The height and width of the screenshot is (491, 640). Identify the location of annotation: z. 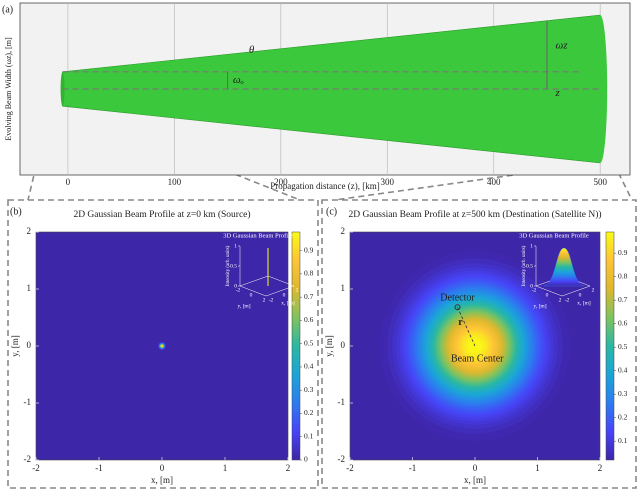
(557, 93).